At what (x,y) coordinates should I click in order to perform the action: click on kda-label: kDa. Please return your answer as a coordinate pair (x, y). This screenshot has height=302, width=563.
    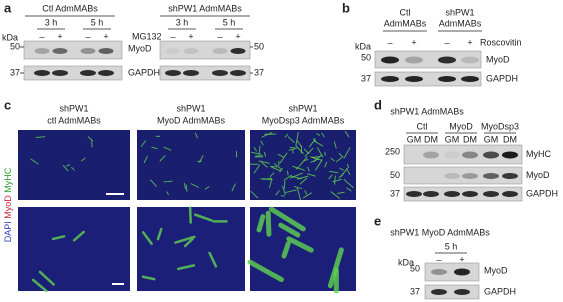
    Looking at the image, I should click on (10, 37).